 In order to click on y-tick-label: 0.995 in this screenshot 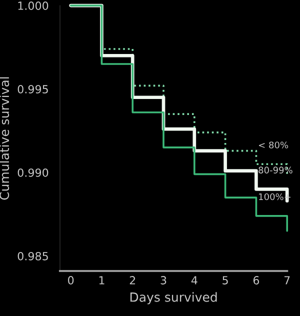, I will do `click(33, 89)`.